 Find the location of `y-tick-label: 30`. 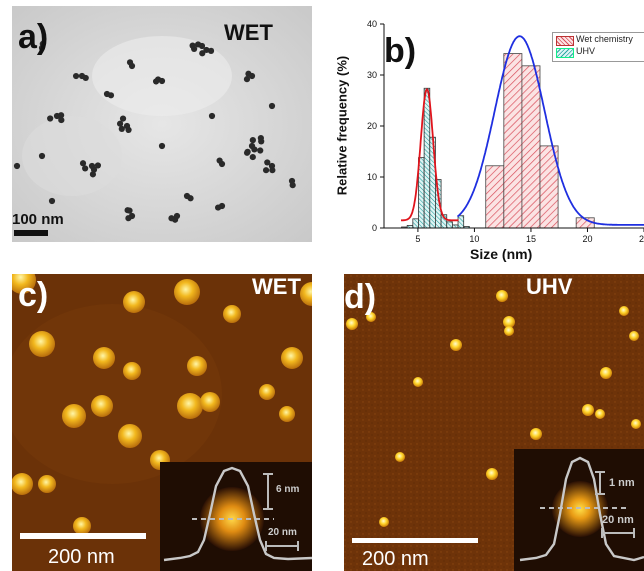

y-tick-label: 30 is located at coordinates (372, 75).